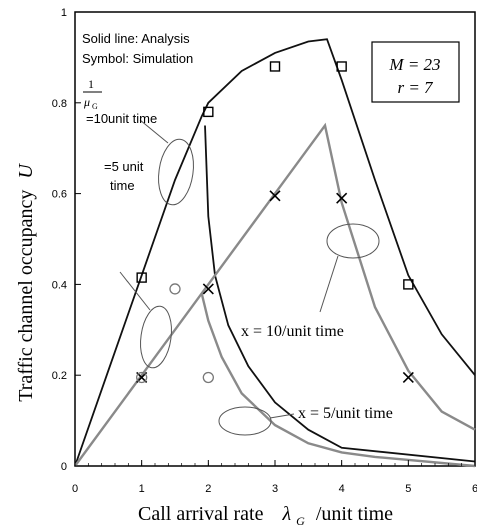 The height and width of the screenshot is (530, 477). Describe the element at coordinates (91, 84) in the screenshot. I see `mu-numerator: 1` at that location.